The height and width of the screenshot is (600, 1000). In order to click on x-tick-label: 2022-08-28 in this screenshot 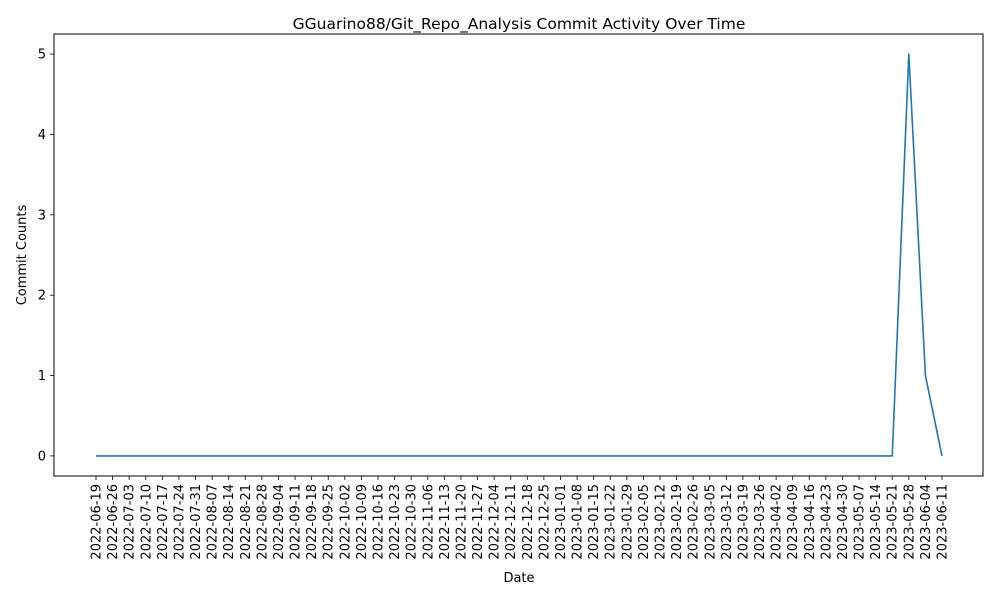, I will do `click(262, 522)`.